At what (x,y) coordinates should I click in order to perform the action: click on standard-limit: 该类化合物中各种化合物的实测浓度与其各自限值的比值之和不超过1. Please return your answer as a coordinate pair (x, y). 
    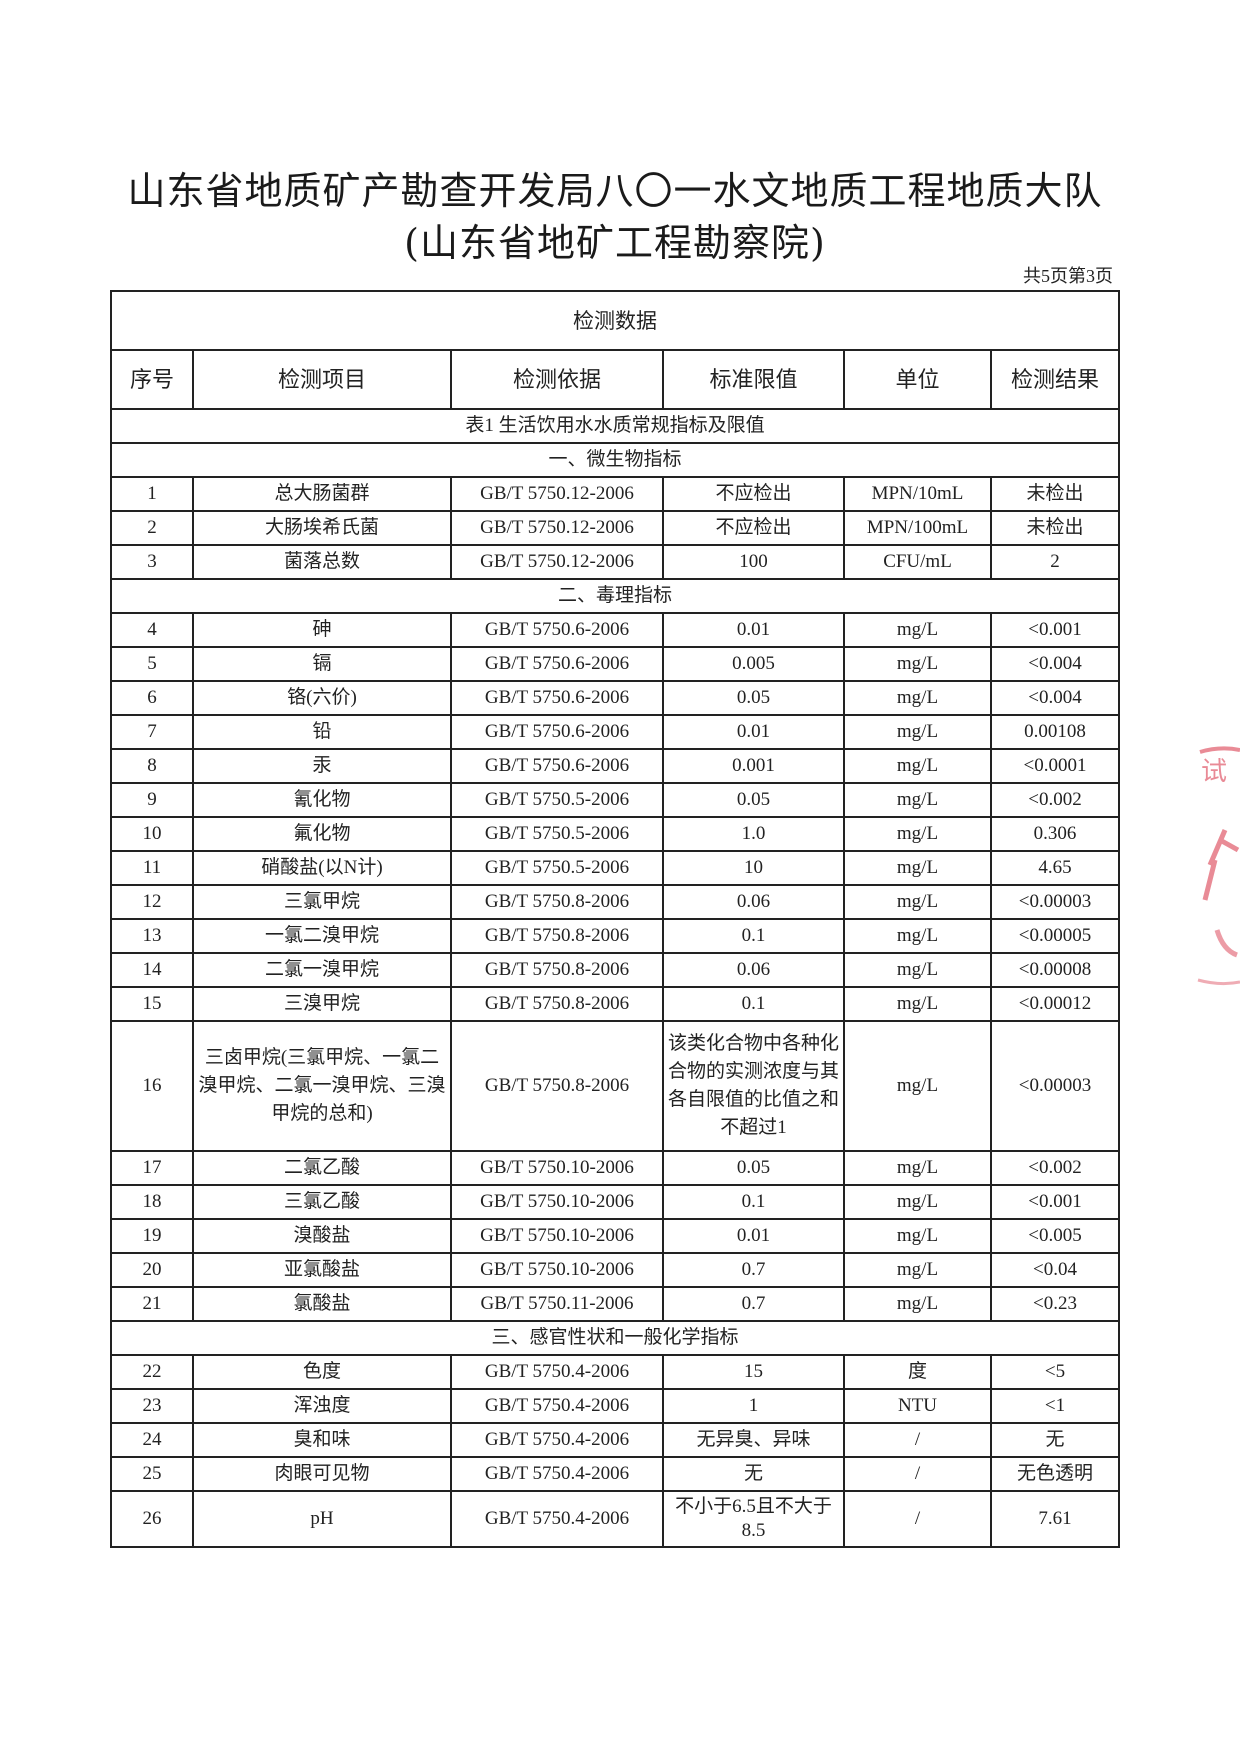
    Looking at the image, I should click on (753, 1086).